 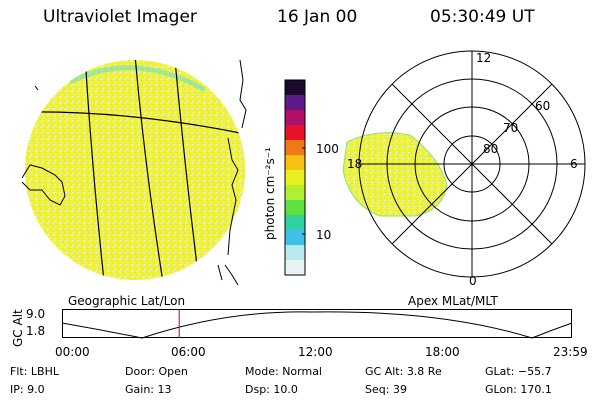 What do you see at coordinates (27, 389) in the screenshot?
I see `ip-field: IP: 9.0` at bounding box center [27, 389].